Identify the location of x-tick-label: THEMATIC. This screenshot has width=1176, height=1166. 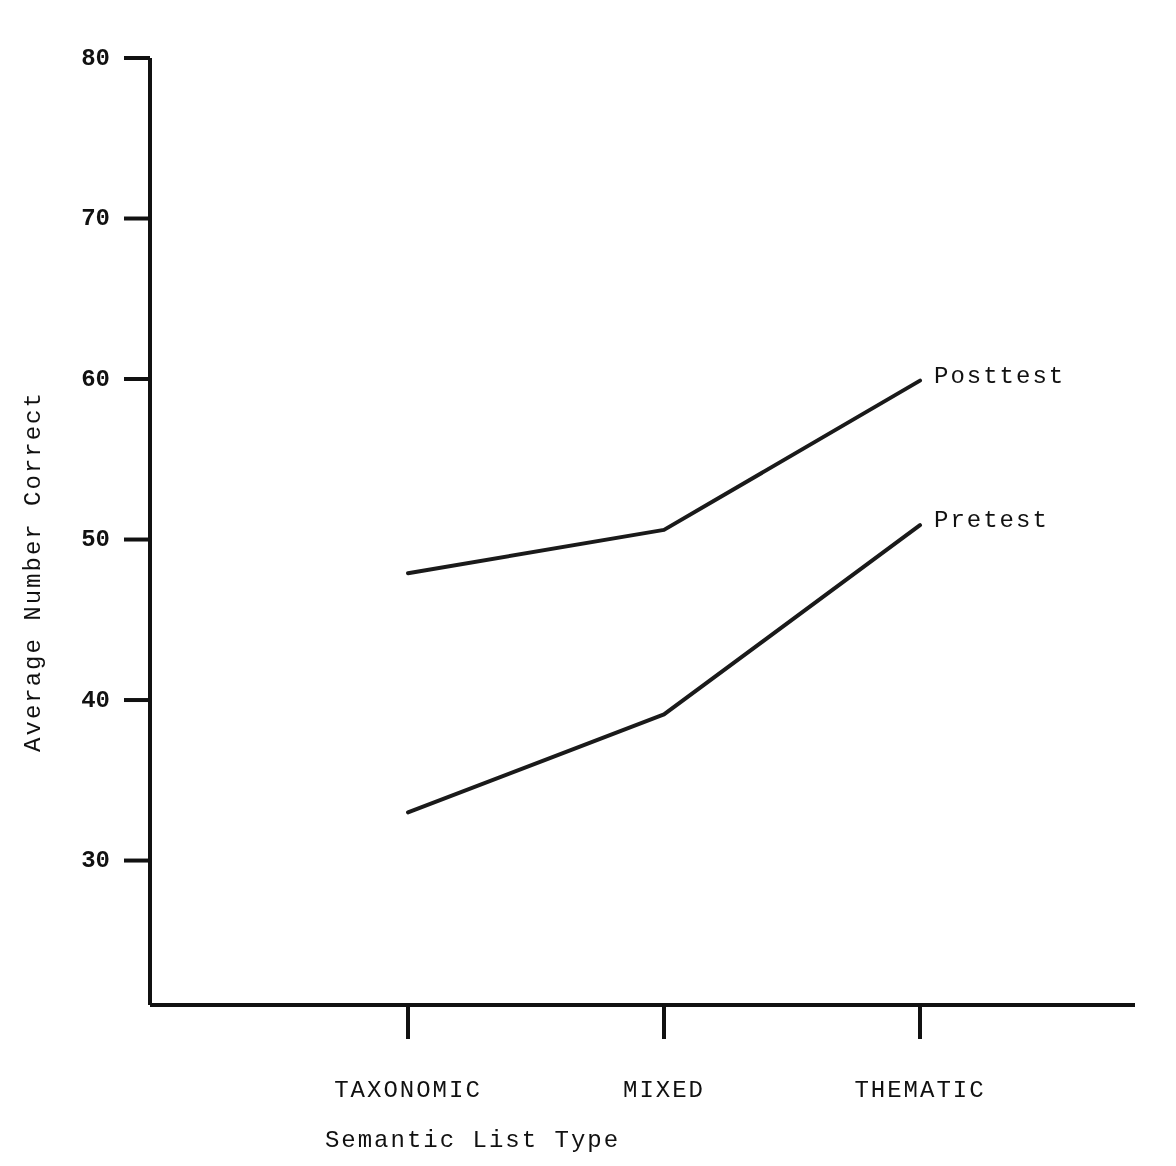
(920, 1090).